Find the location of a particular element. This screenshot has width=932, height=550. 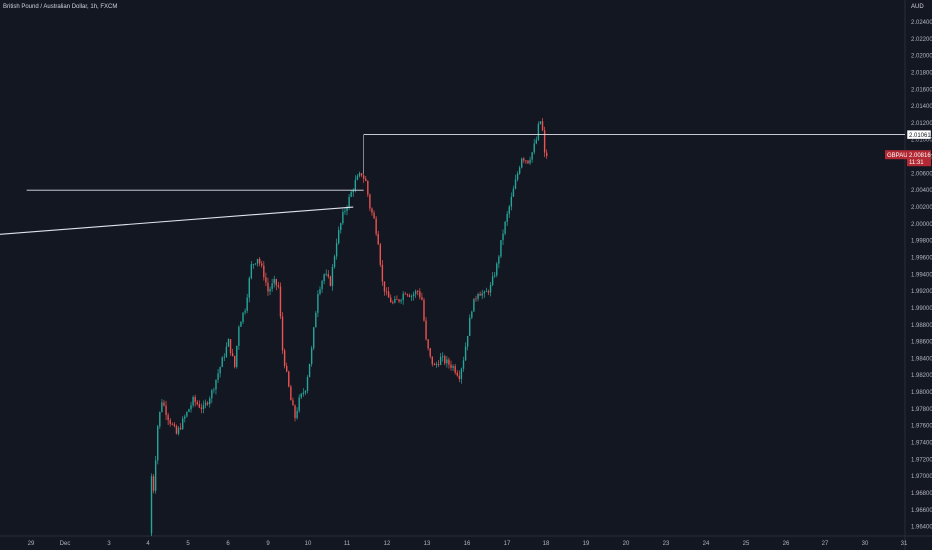

x-tick-label: 10 is located at coordinates (308, 544).